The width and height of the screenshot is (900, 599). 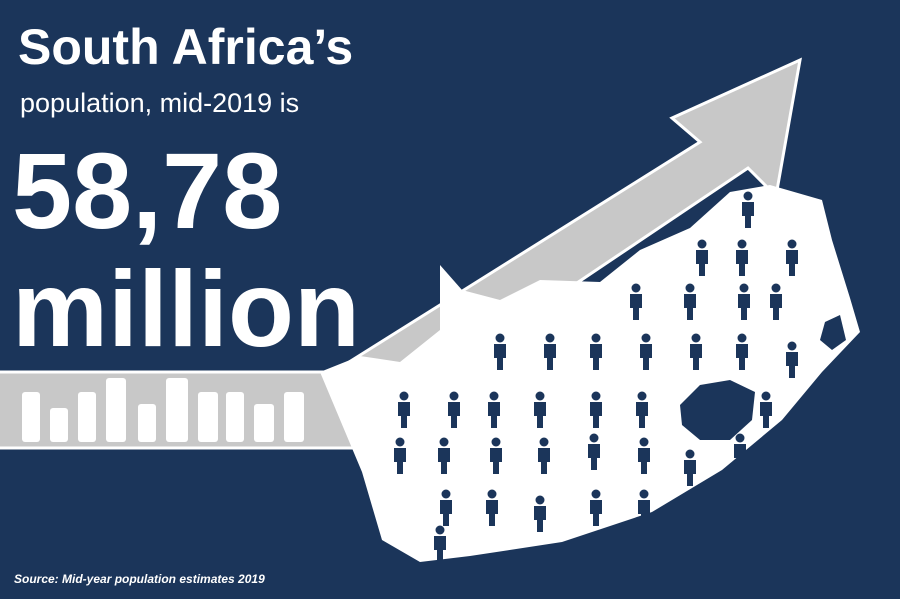 I want to click on title: South Africa’s, so click(x=186, y=47).